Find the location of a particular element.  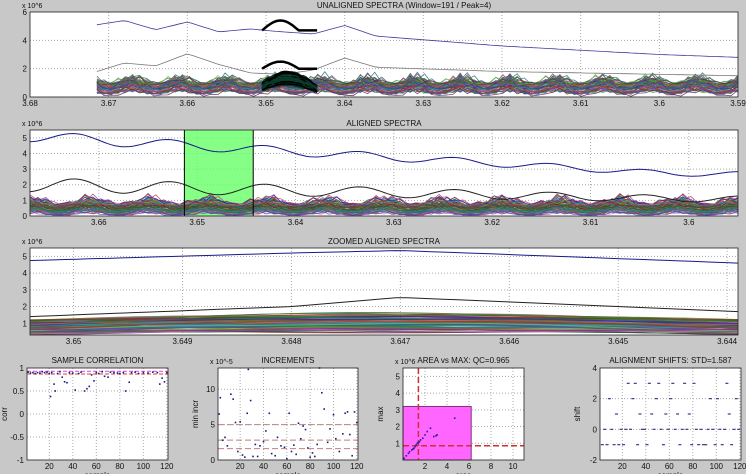

x-tick-label: 3.649 is located at coordinates (182, 341).